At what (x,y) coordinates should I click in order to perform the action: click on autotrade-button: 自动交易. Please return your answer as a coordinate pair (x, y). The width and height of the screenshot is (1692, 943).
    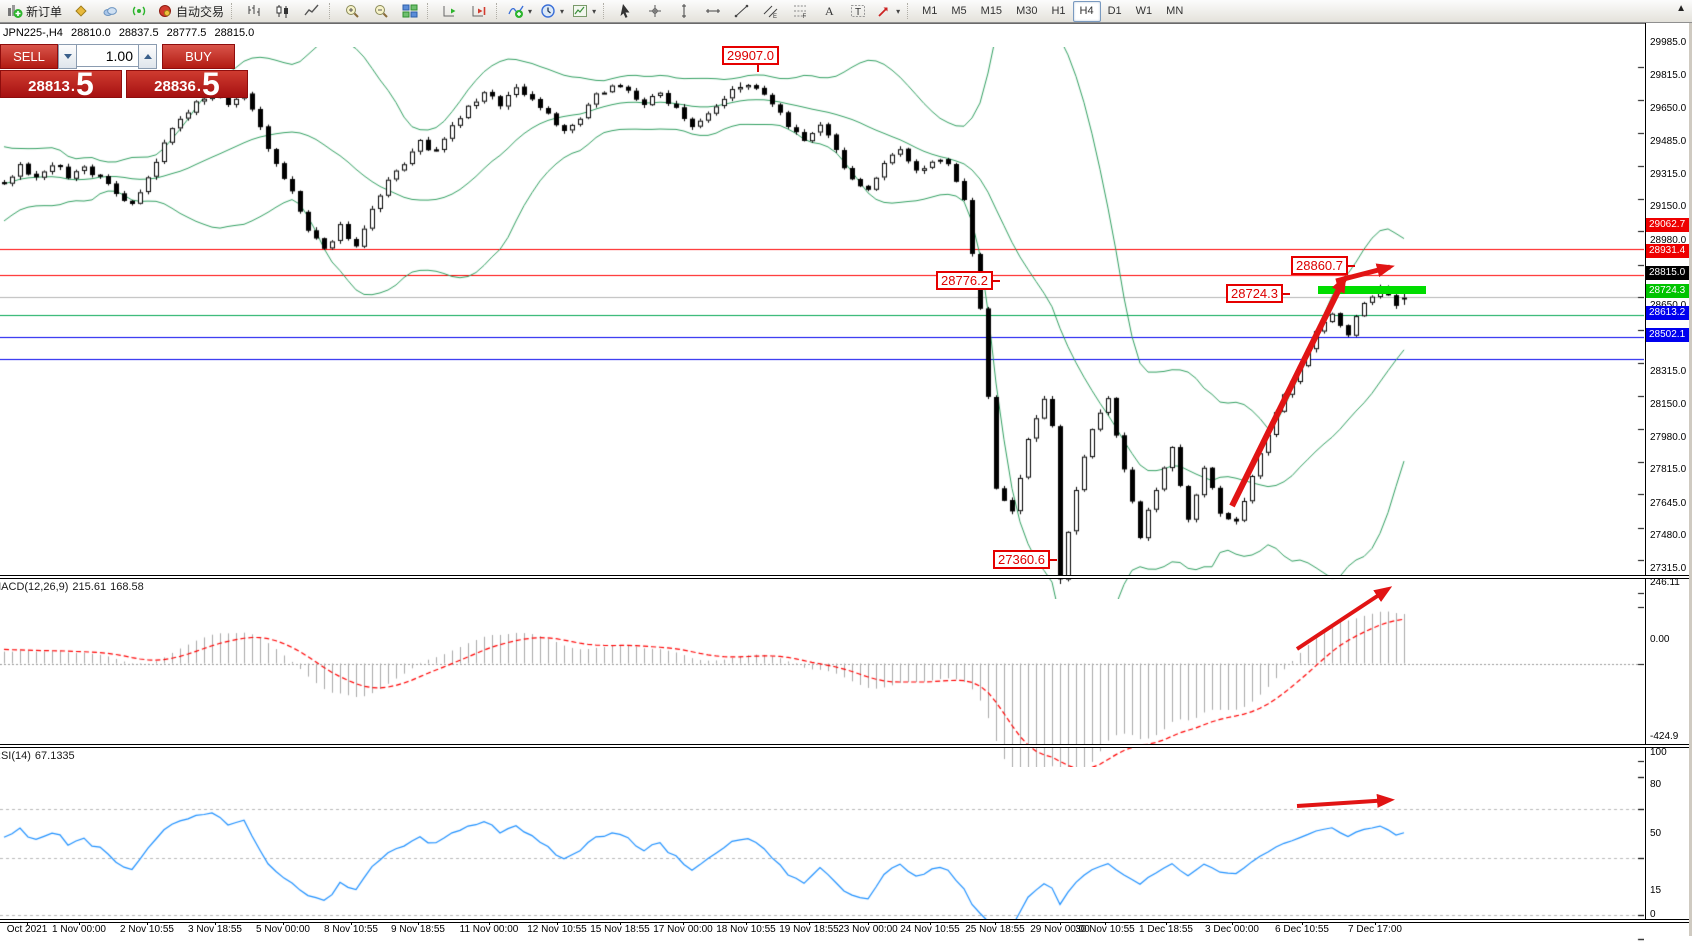
    Looking at the image, I should click on (190, 11).